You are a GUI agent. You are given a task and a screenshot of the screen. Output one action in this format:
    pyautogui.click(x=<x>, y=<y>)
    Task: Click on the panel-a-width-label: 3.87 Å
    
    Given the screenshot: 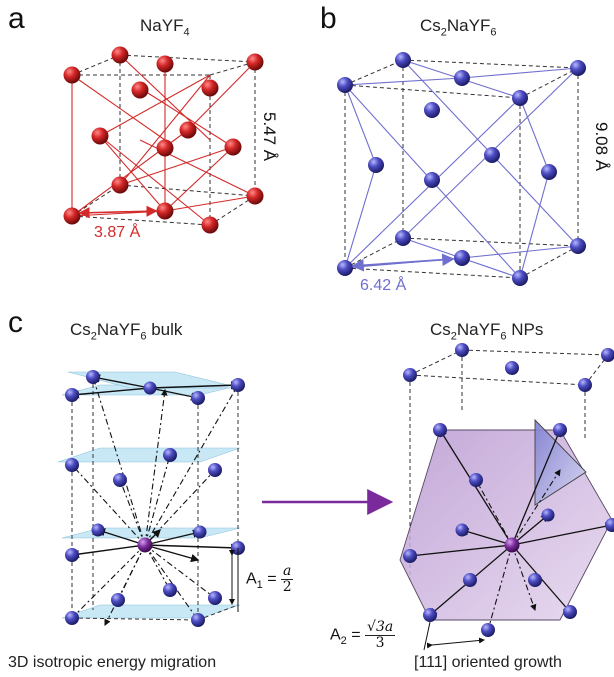 What is the action you would take?
    pyautogui.click(x=117, y=232)
    